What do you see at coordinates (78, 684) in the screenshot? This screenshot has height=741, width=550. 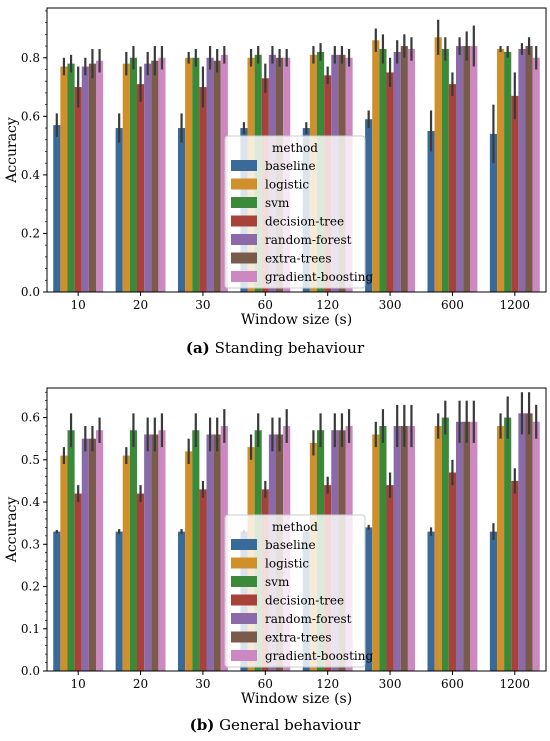 I see `x-tick-label-10: 10` at bounding box center [78, 684].